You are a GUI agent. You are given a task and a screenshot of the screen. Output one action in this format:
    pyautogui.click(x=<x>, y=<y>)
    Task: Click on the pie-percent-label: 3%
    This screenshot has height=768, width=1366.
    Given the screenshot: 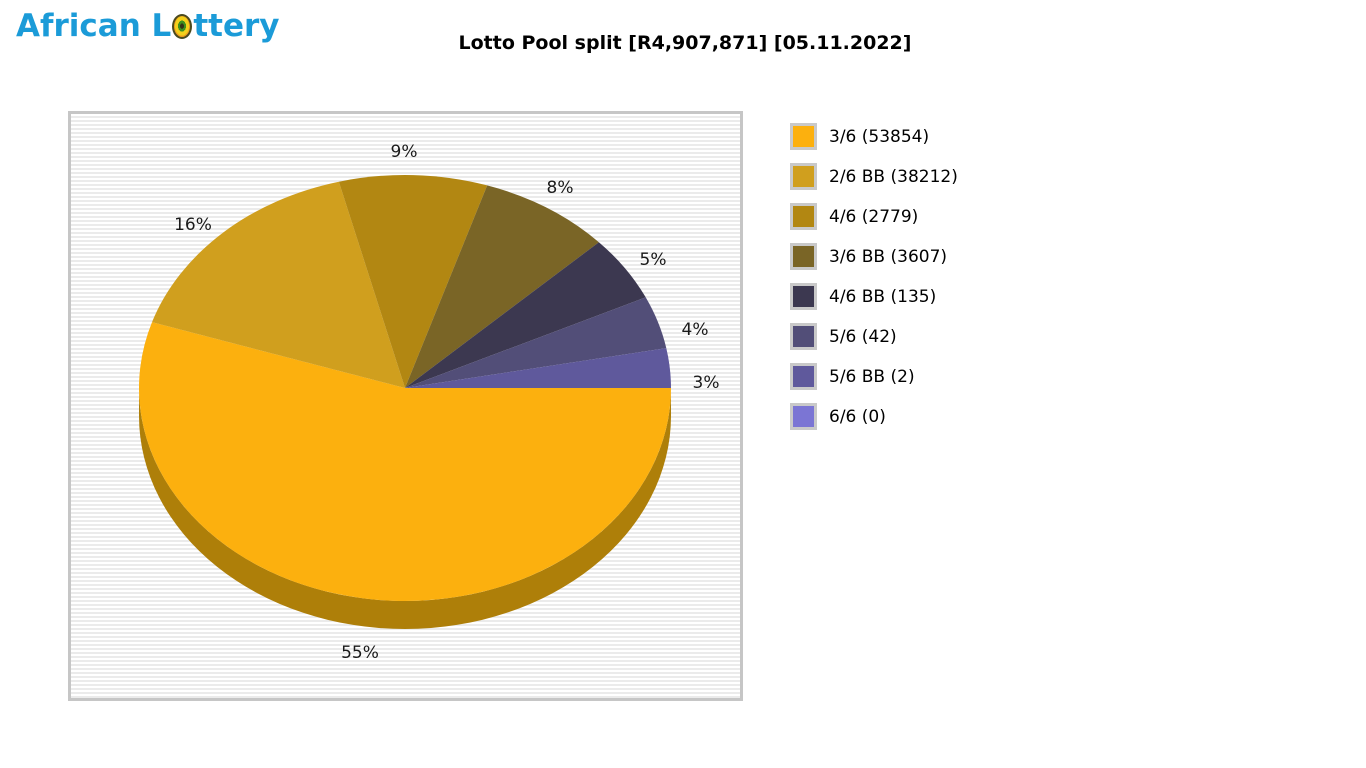 What is the action you would take?
    pyautogui.click(x=706, y=383)
    